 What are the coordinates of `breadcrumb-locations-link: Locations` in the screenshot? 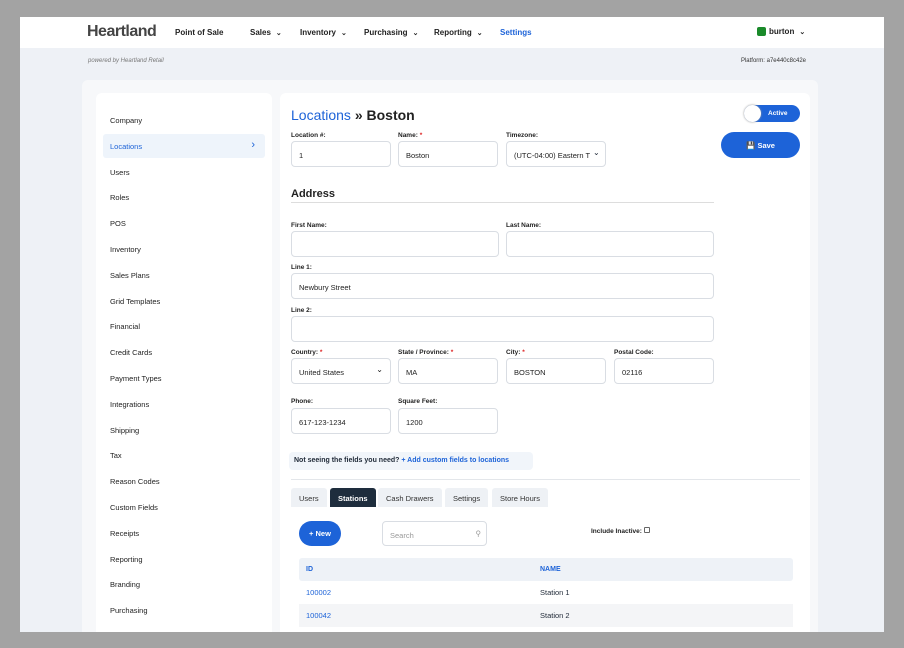 It's located at (321, 115).